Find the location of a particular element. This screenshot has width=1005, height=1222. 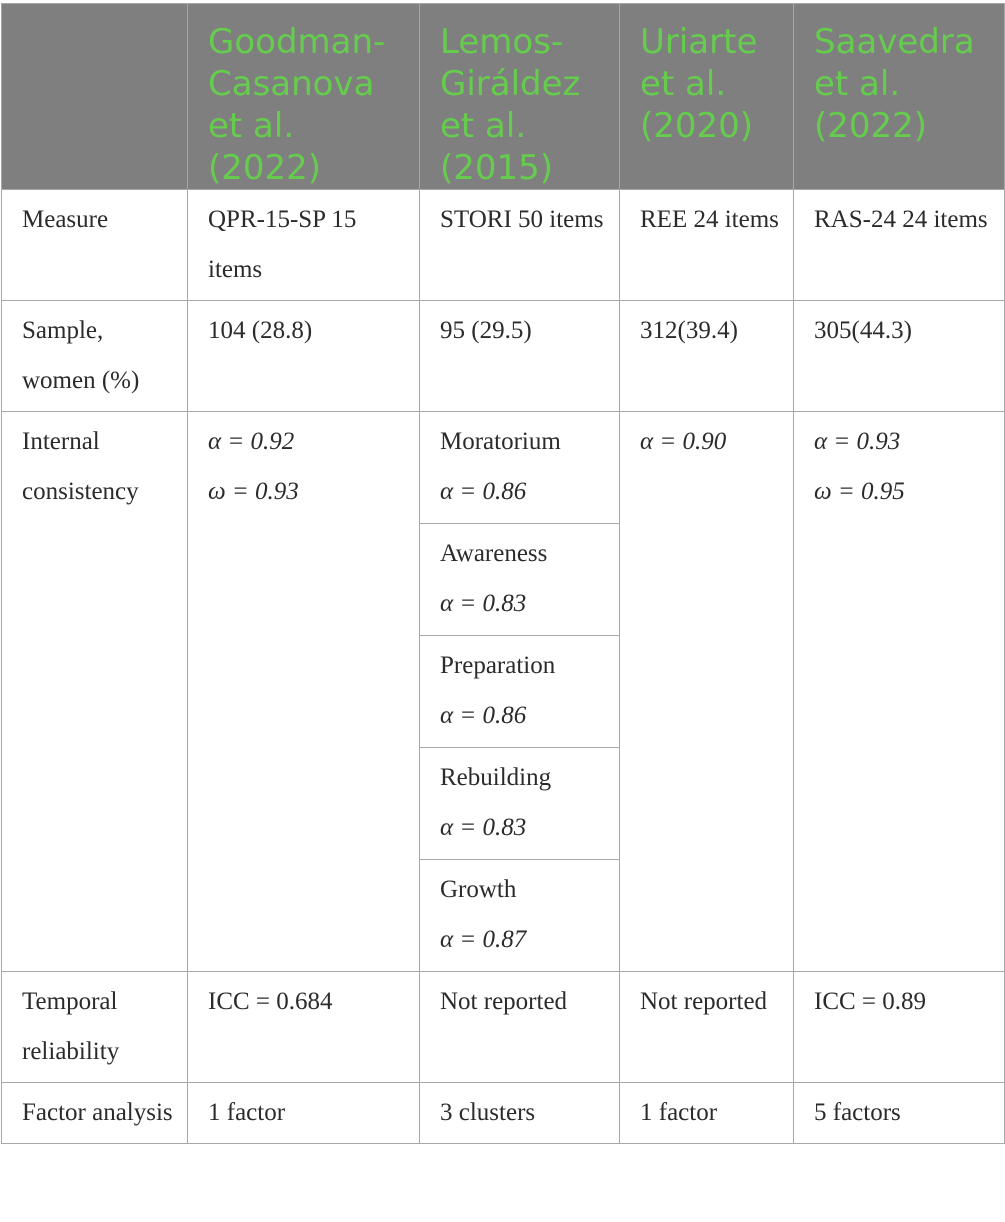

cell-measure-uriarte: REE 24 items is located at coordinates (706, 245).